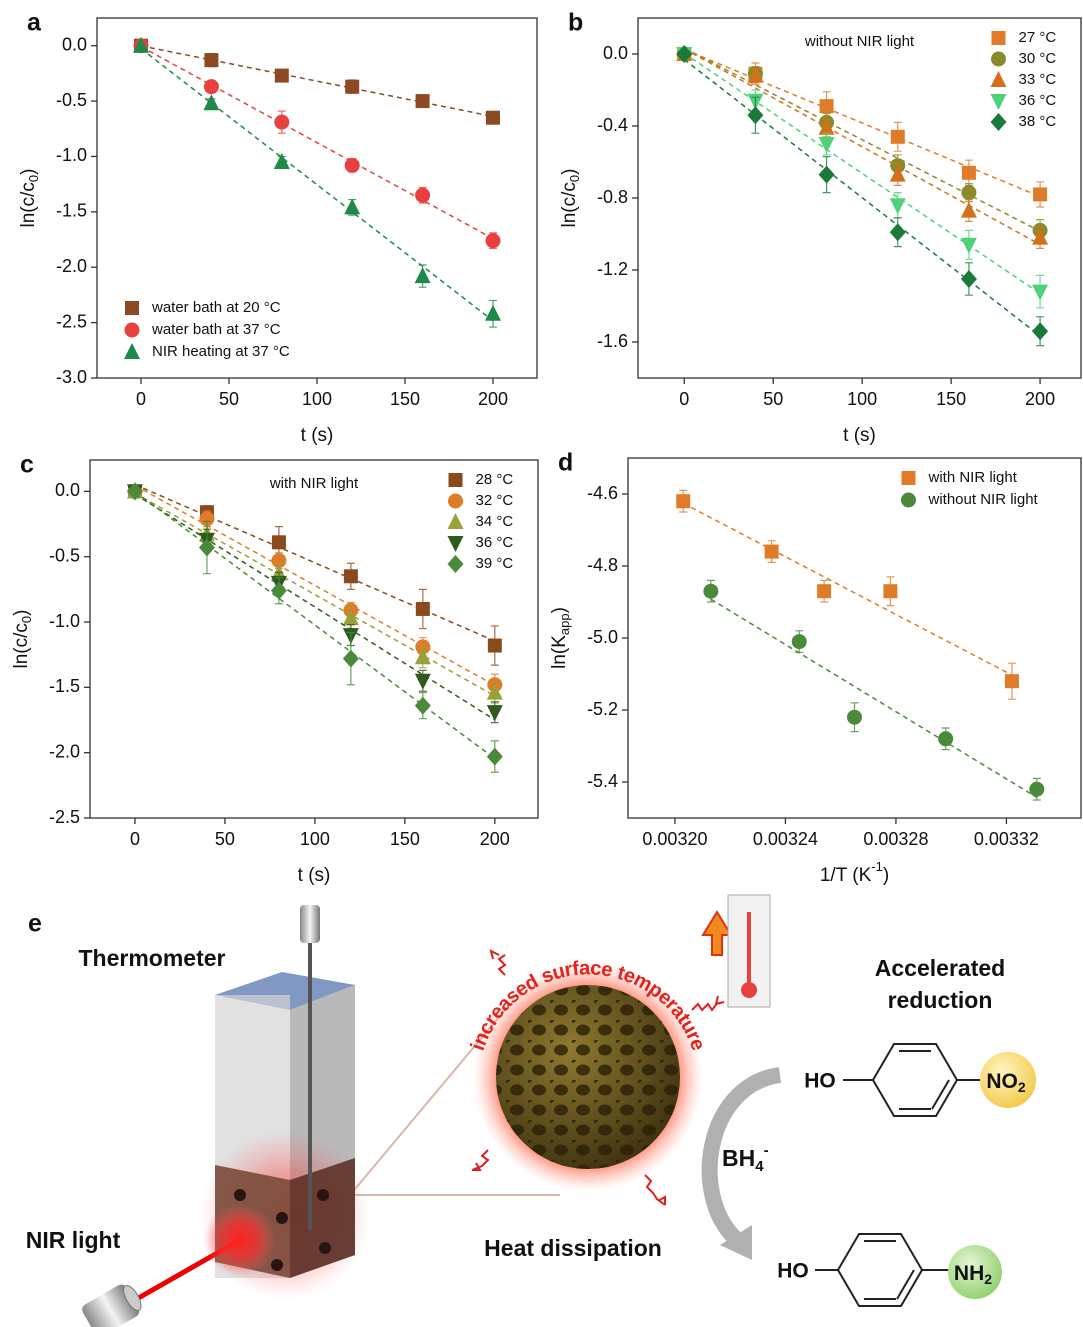  I want to click on x-tick-label: 50, so click(225, 839).